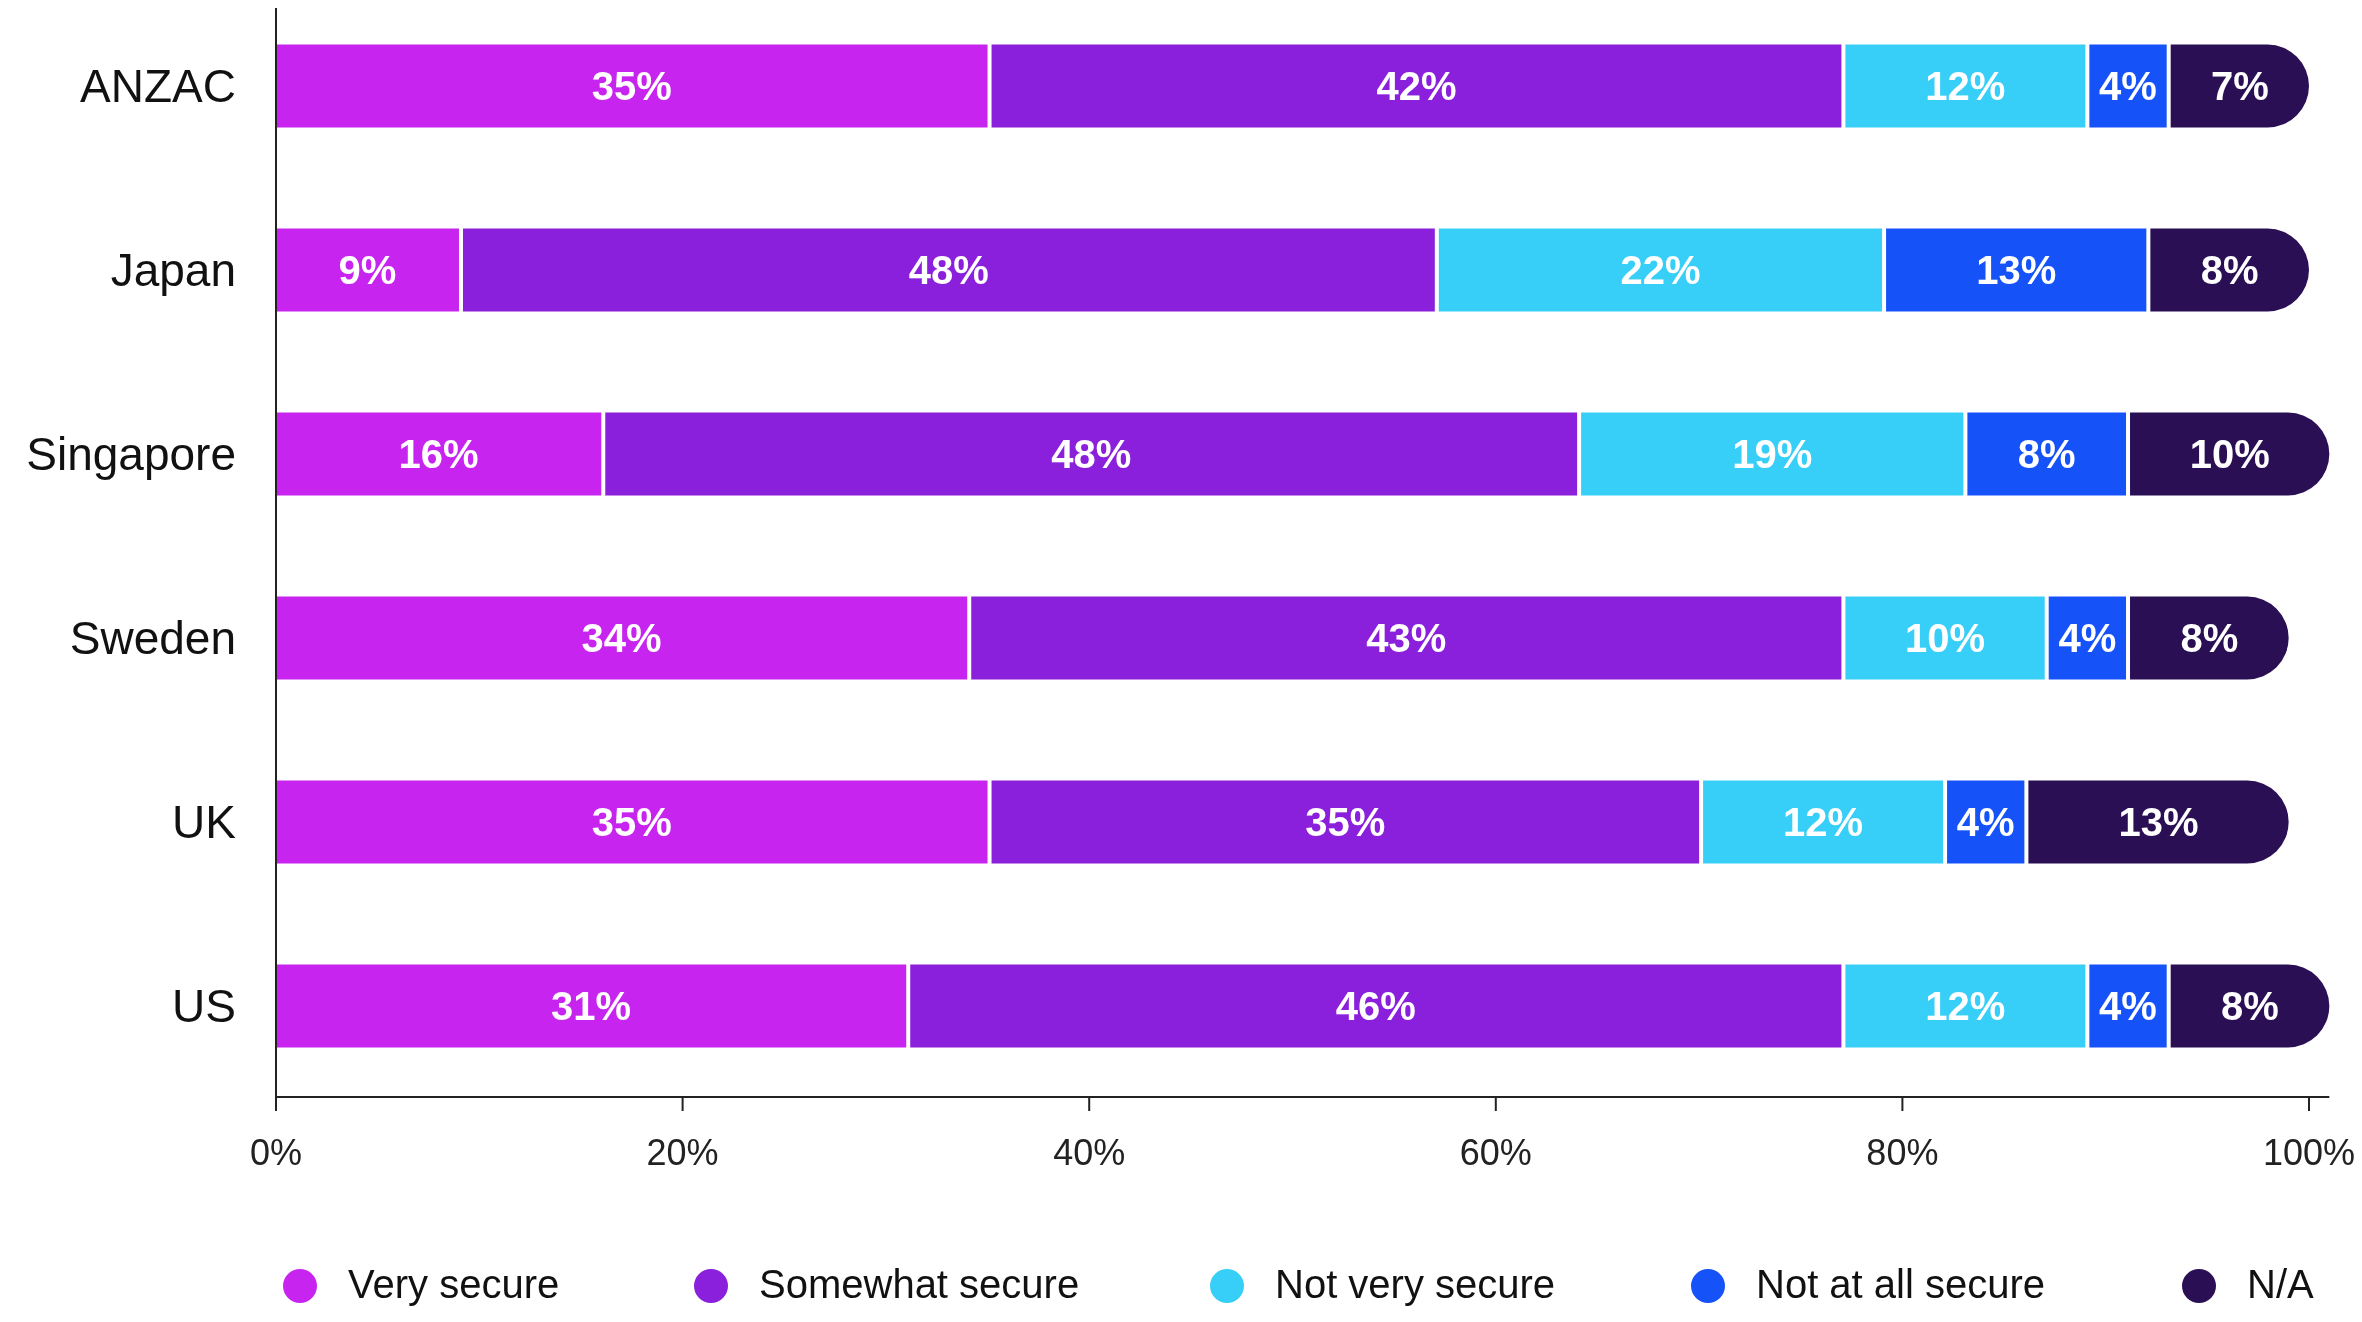 The height and width of the screenshot is (1322, 2362). Describe the element at coordinates (1406, 638) in the screenshot. I see `data-label: 43%` at that location.